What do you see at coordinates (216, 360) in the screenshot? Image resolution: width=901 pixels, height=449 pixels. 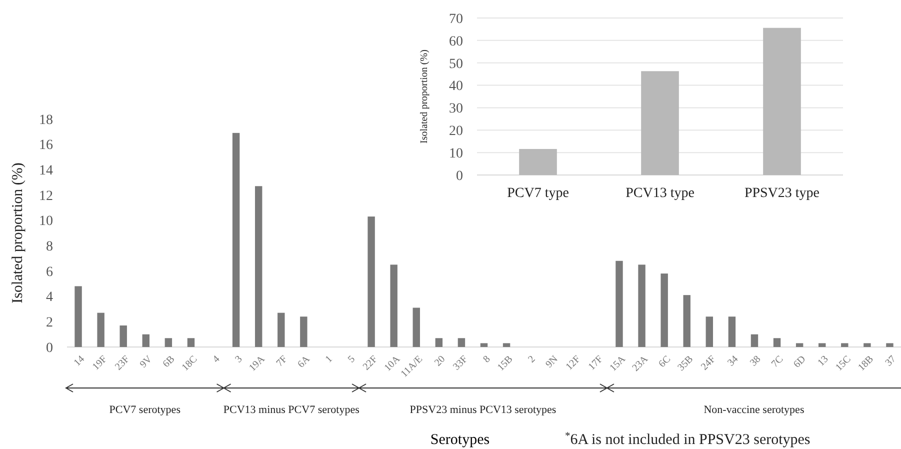 I see `x-tick-label: 4` at bounding box center [216, 360].